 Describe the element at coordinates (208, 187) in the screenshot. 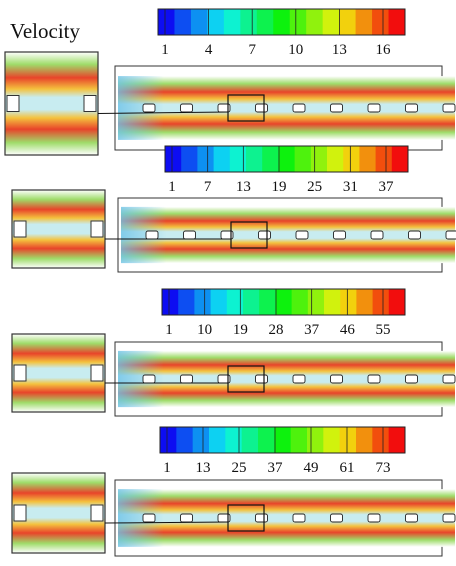

I see `colorbar-tick-label: 7` at that location.